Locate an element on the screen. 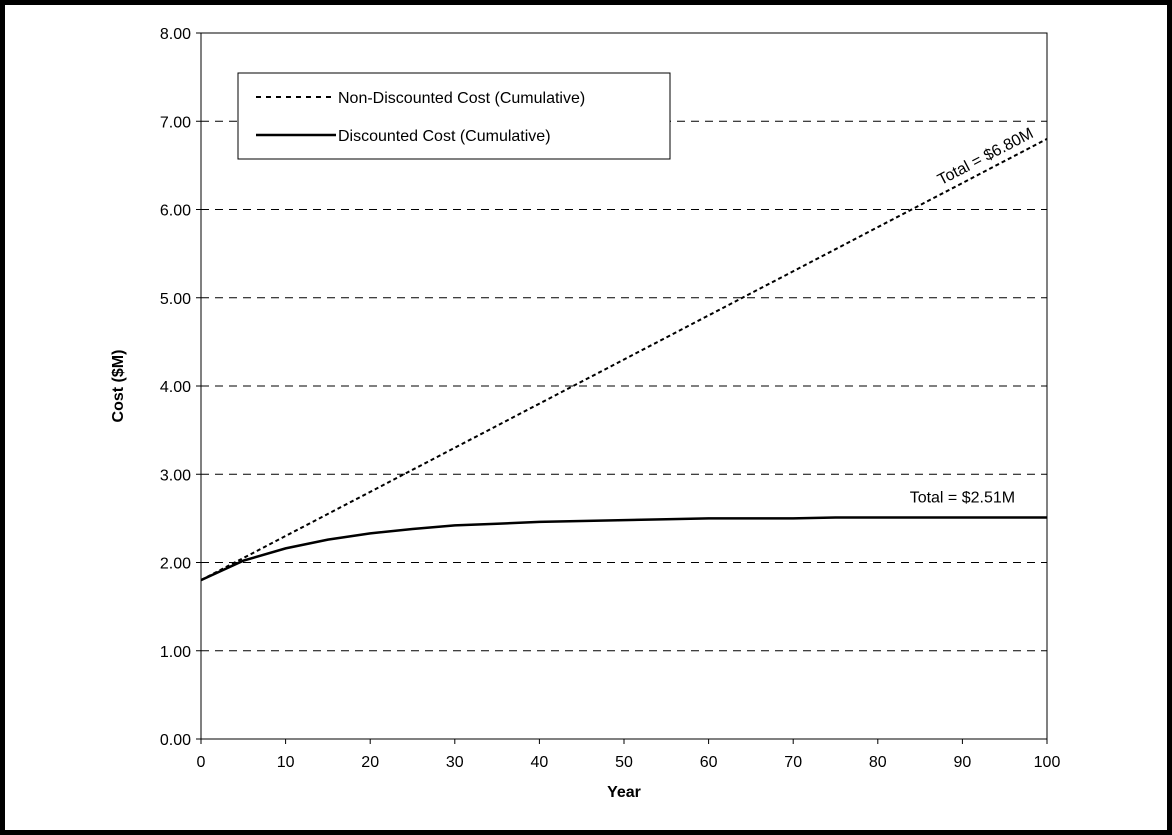 This screenshot has width=1172, height=835. x-axis-ticks: 0 10 20 30 40 50 60 70 80 90 100 is located at coordinates (629, 755).